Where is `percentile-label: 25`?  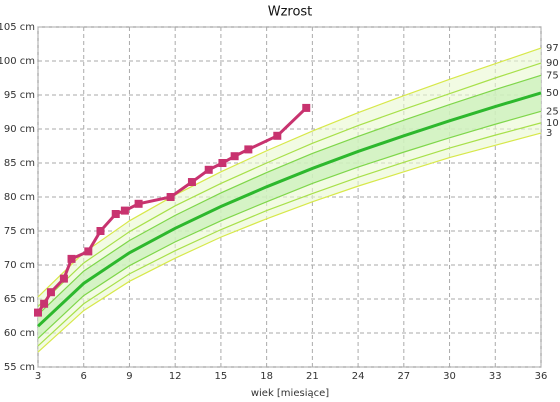
percentile-label: 25 is located at coordinates (552, 111).